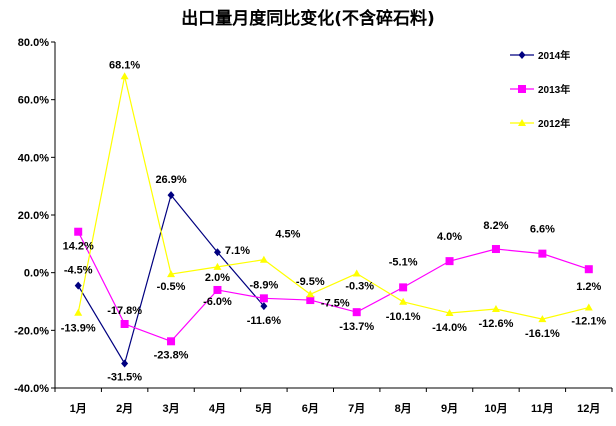  What do you see at coordinates (554, 123) in the screenshot?
I see `legend-label: 2012年` at bounding box center [554, 123].